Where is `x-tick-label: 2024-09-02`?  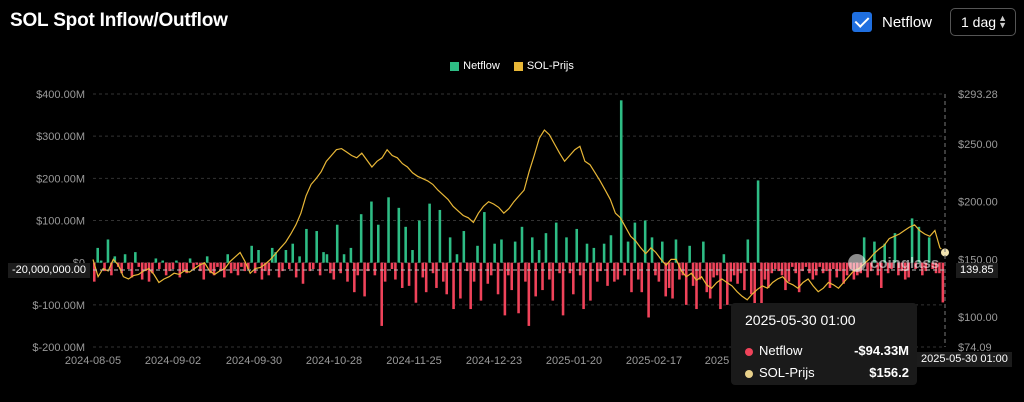
x-tick-label: 2024-09-02 is located at coordinates (173, 361).